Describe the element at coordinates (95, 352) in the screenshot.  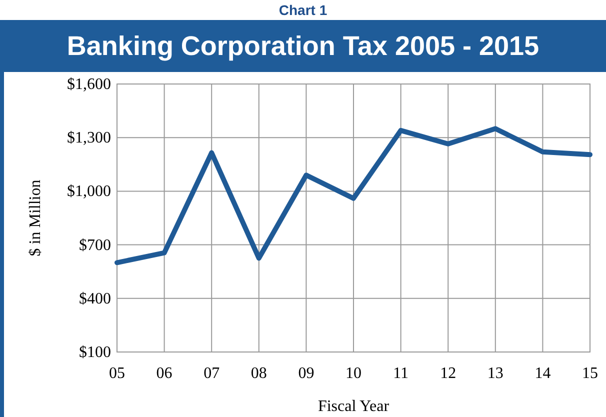
I see `y-tick-label: $100` at that location.